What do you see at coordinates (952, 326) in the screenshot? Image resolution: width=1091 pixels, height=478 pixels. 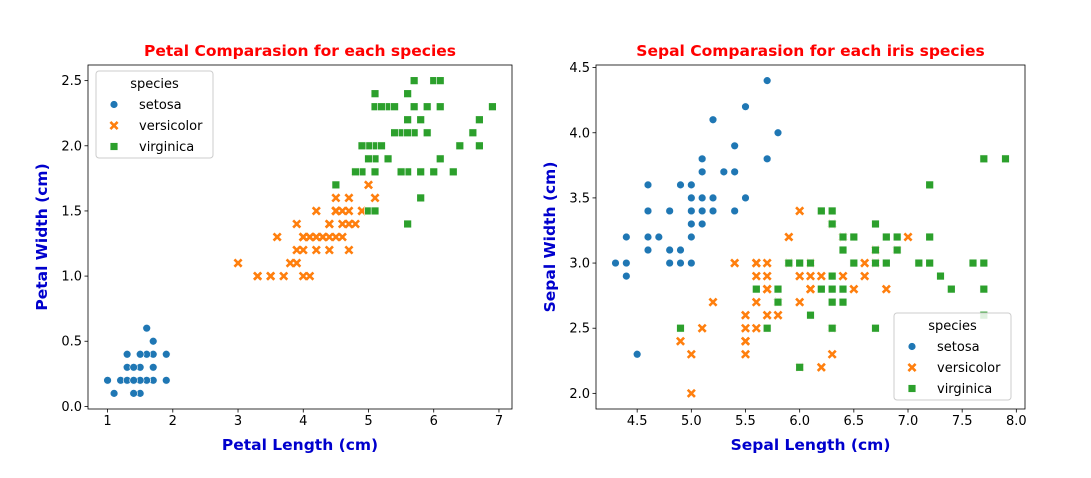 I see `legend-title: species` at bounding box center [952, 326].